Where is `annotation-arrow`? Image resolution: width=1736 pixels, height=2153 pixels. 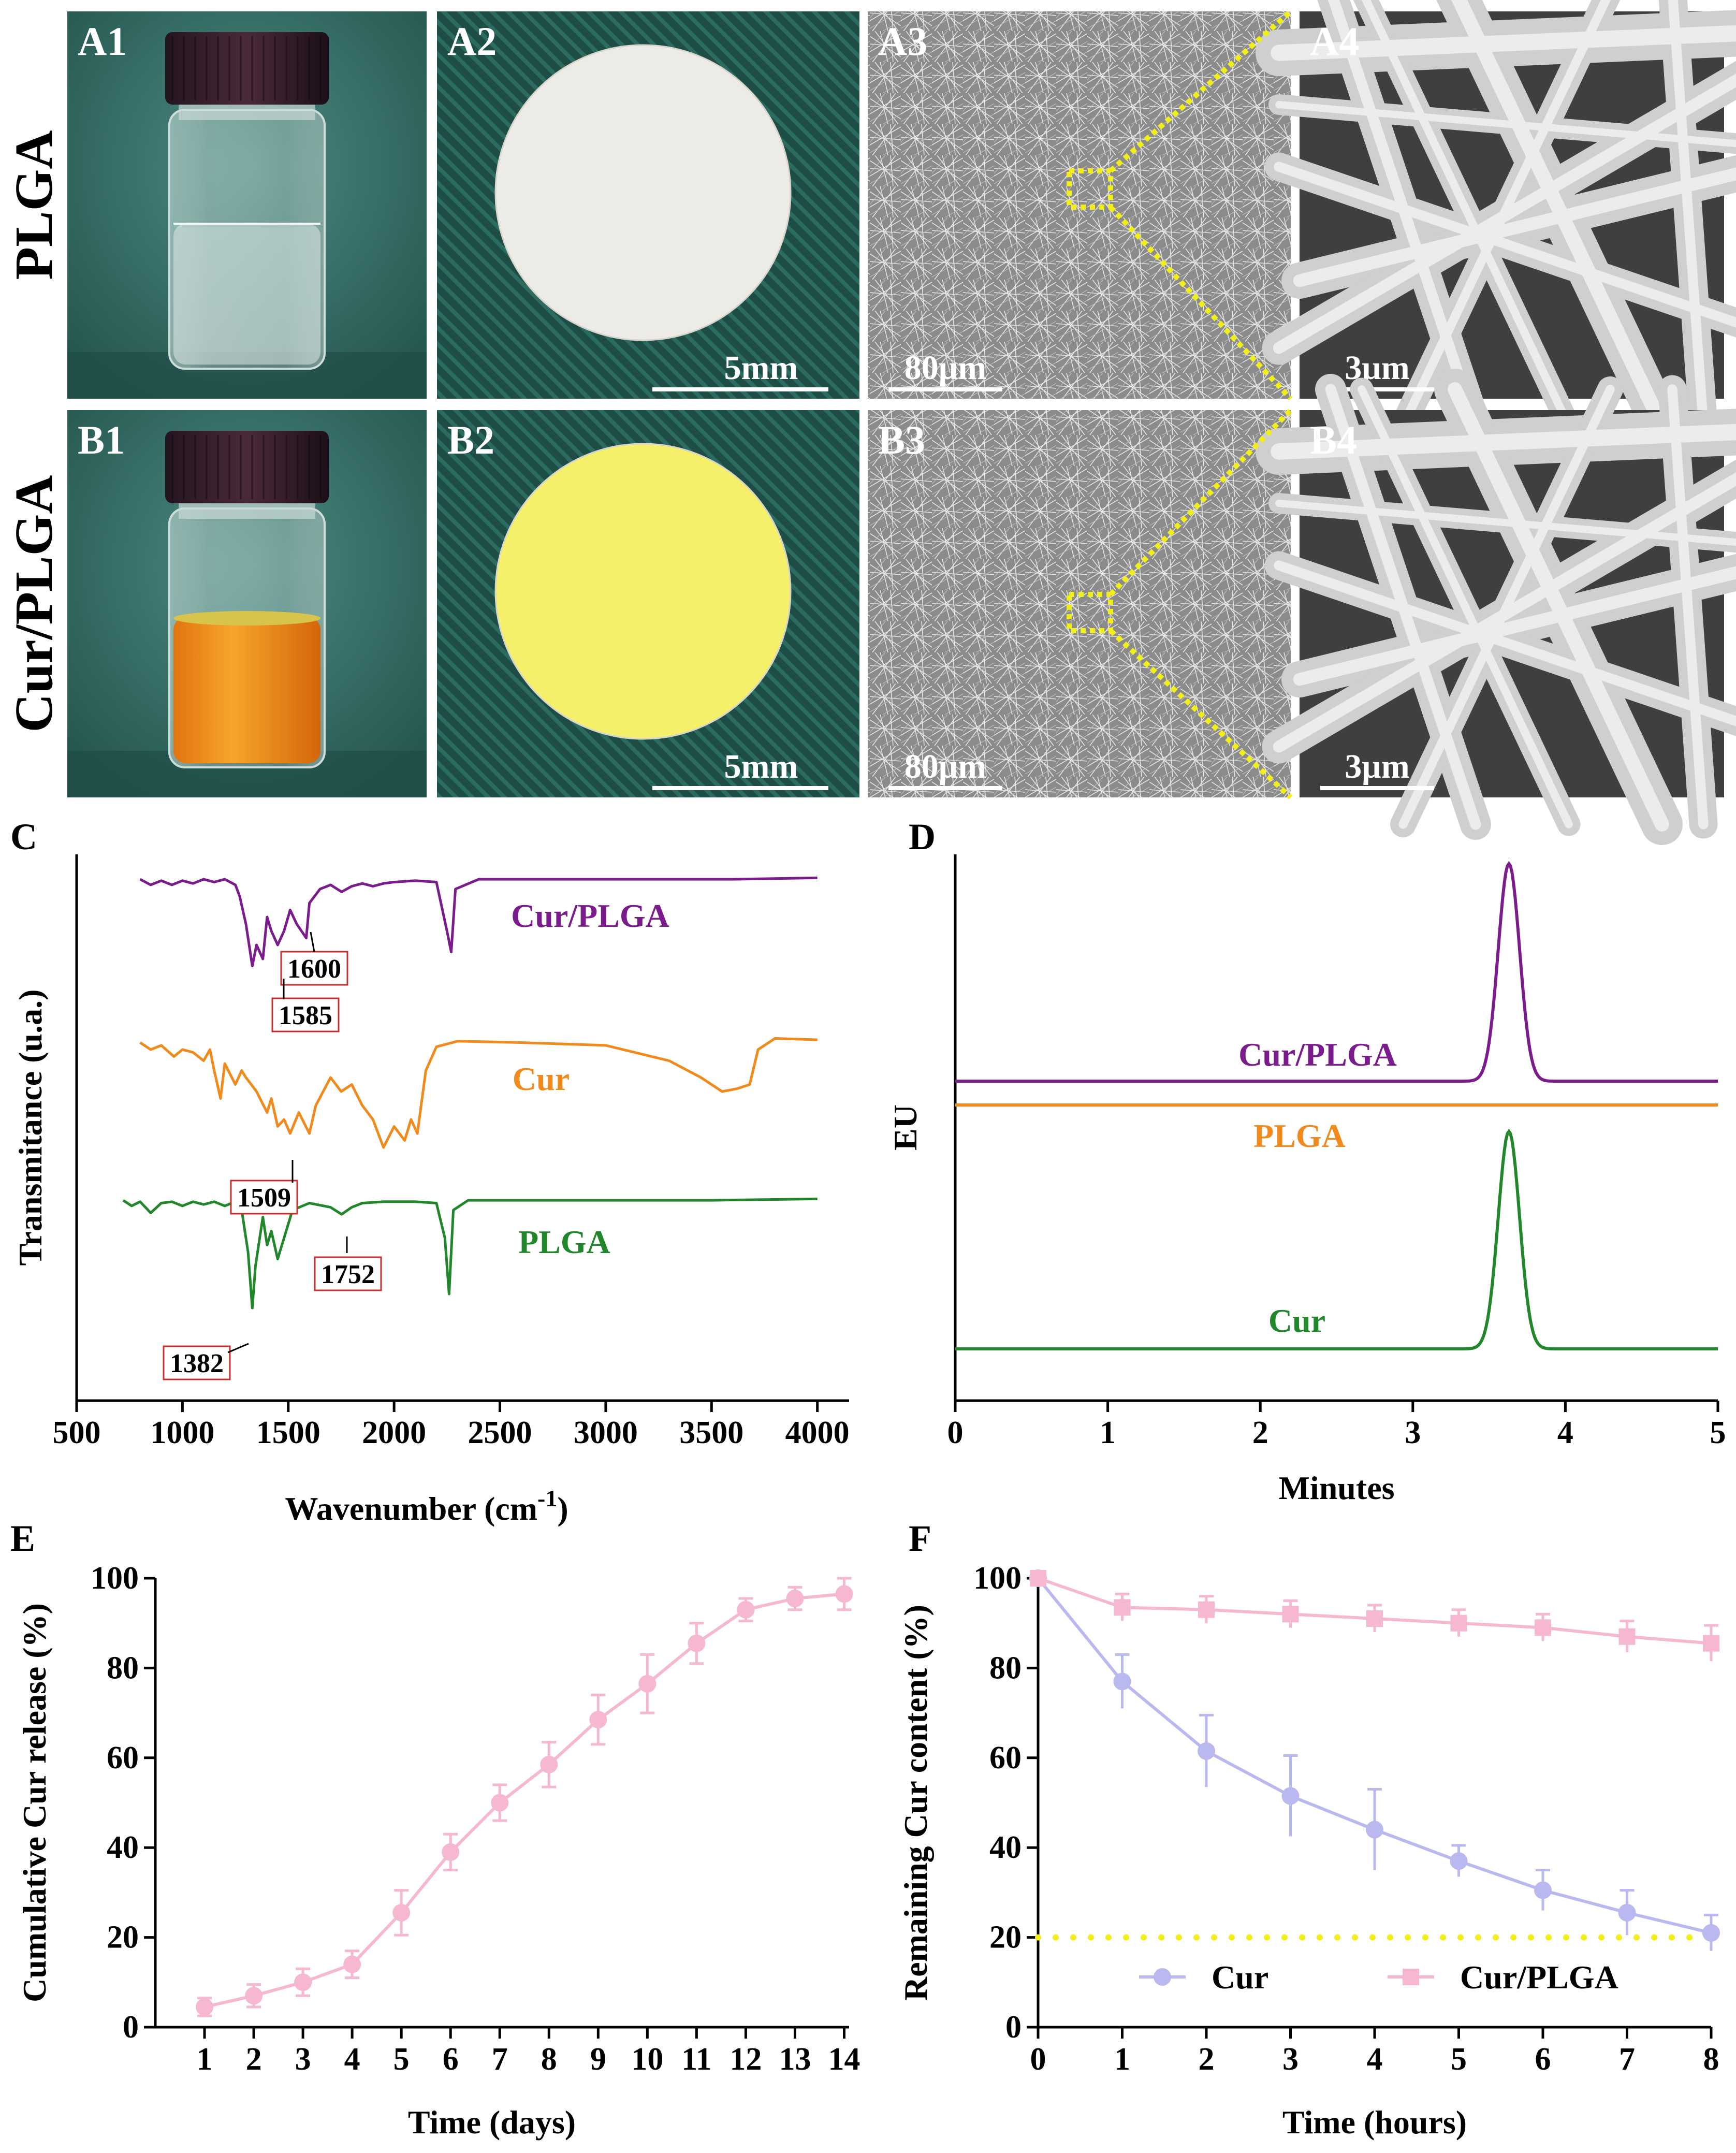
annotation-arrow is located at coordinates (312, 942).